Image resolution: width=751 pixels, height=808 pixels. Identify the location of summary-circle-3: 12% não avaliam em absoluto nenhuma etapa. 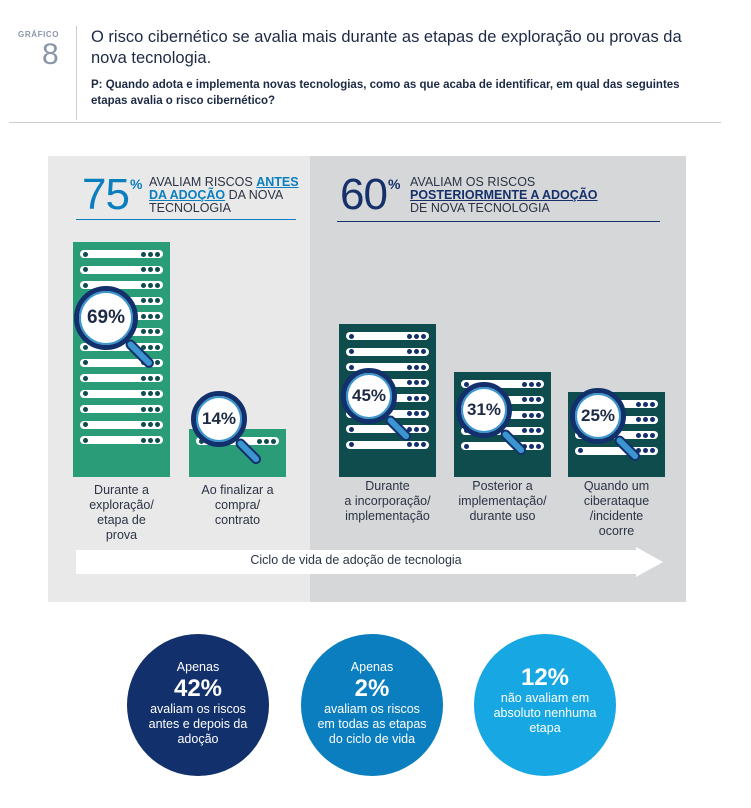
(545, 705).